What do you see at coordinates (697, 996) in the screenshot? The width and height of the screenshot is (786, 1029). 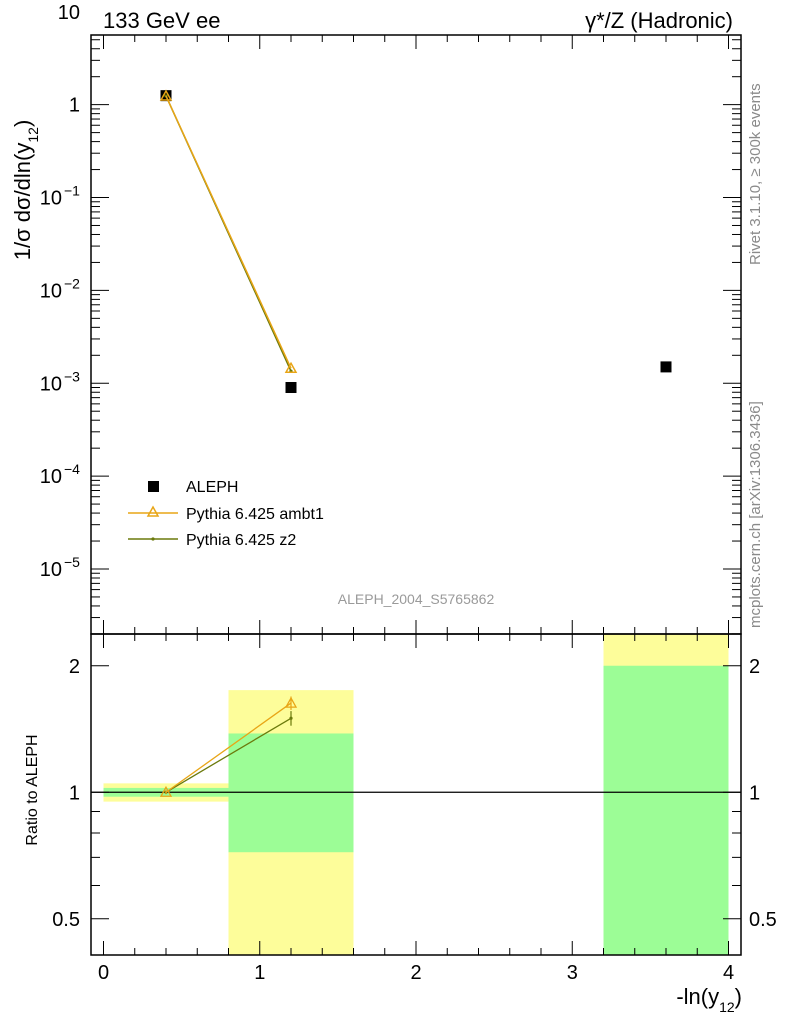 I see `x-axis-title-text: -ln(y` at bounding box center [697, 996].